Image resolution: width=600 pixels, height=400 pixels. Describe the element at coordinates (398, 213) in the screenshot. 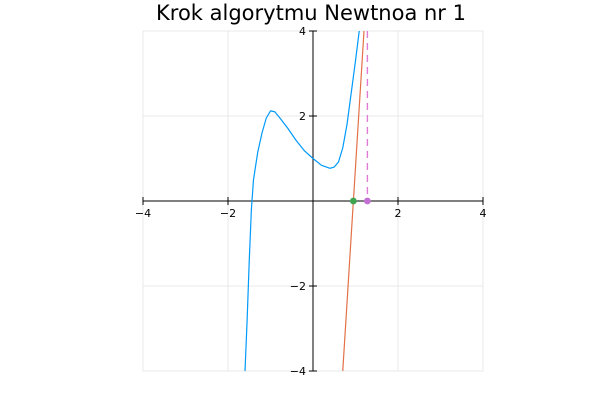

I see `x-tick-label-3: 2` at that location.